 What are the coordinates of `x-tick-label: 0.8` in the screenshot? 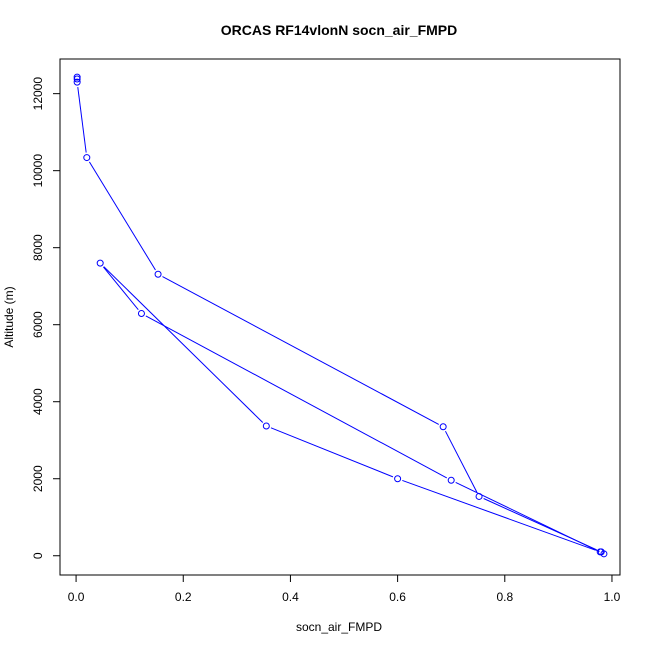 It's located at (504, 597).